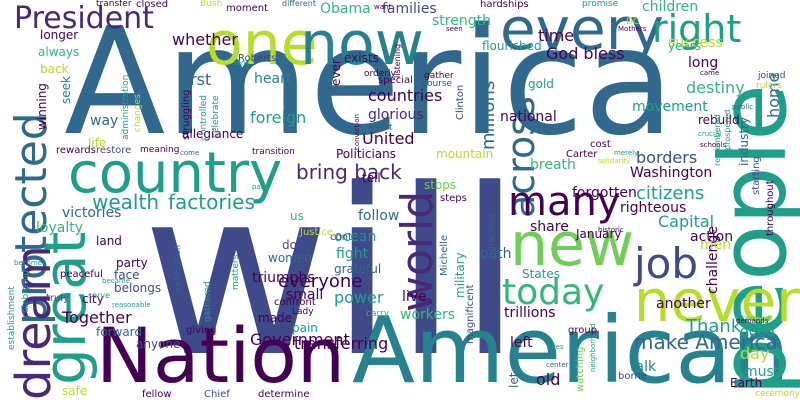 This screenshot has width=800, height=400. I want to click on word-men: men, so click(716, 245).